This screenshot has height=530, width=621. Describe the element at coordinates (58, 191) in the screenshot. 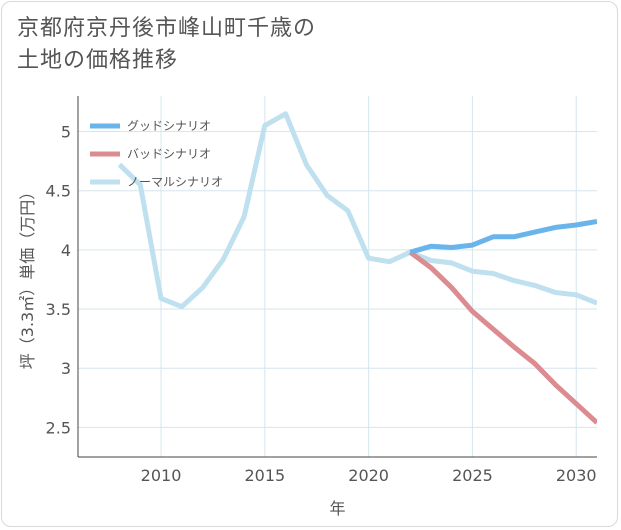

I see `y-tick-label: 4.5` at that location.